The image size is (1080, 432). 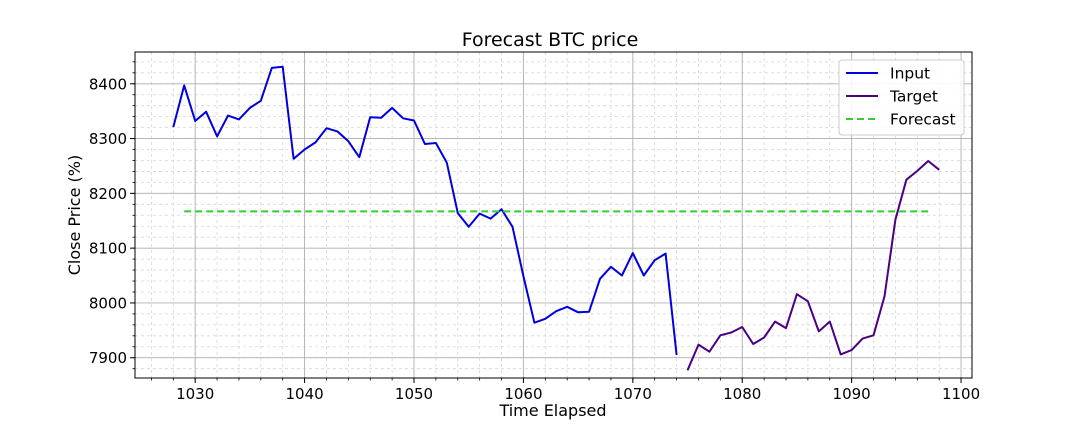 What do you see at coordinates (108, 84) in the screenshot?
I see `y-tick-label: 8400` at bounding box center [108, 84].